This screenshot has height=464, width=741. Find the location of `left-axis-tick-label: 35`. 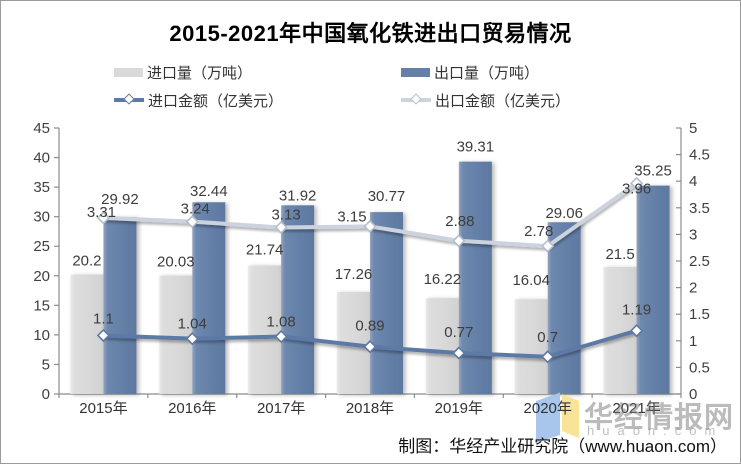

left-axis-tick-label: 35 is located at coordinates (41, 187).